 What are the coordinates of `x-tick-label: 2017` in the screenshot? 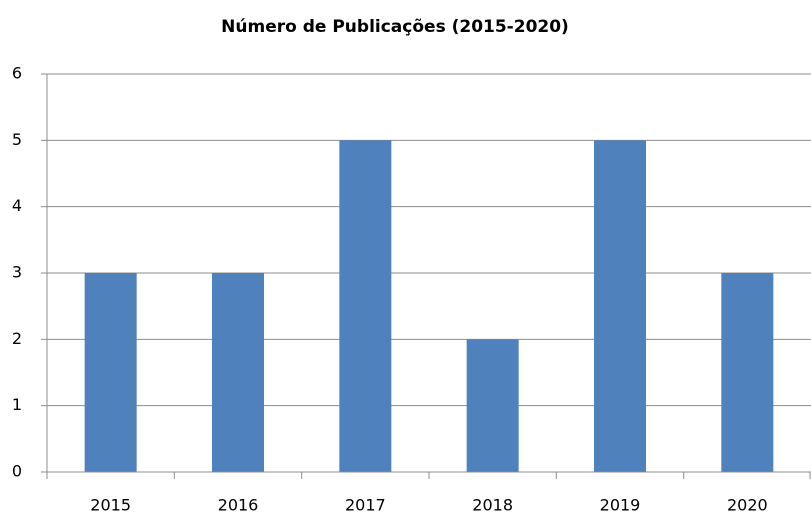 It's located at (365, 505).